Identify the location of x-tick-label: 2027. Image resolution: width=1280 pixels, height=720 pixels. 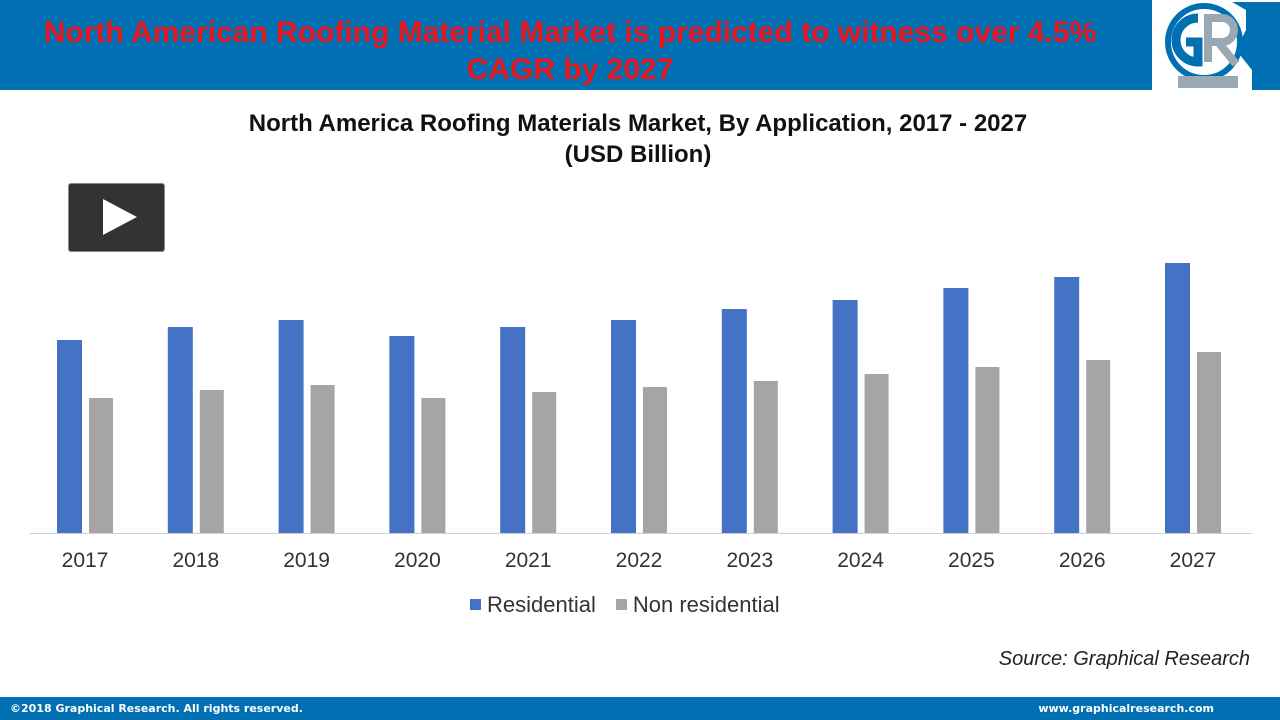
(1193, 560).